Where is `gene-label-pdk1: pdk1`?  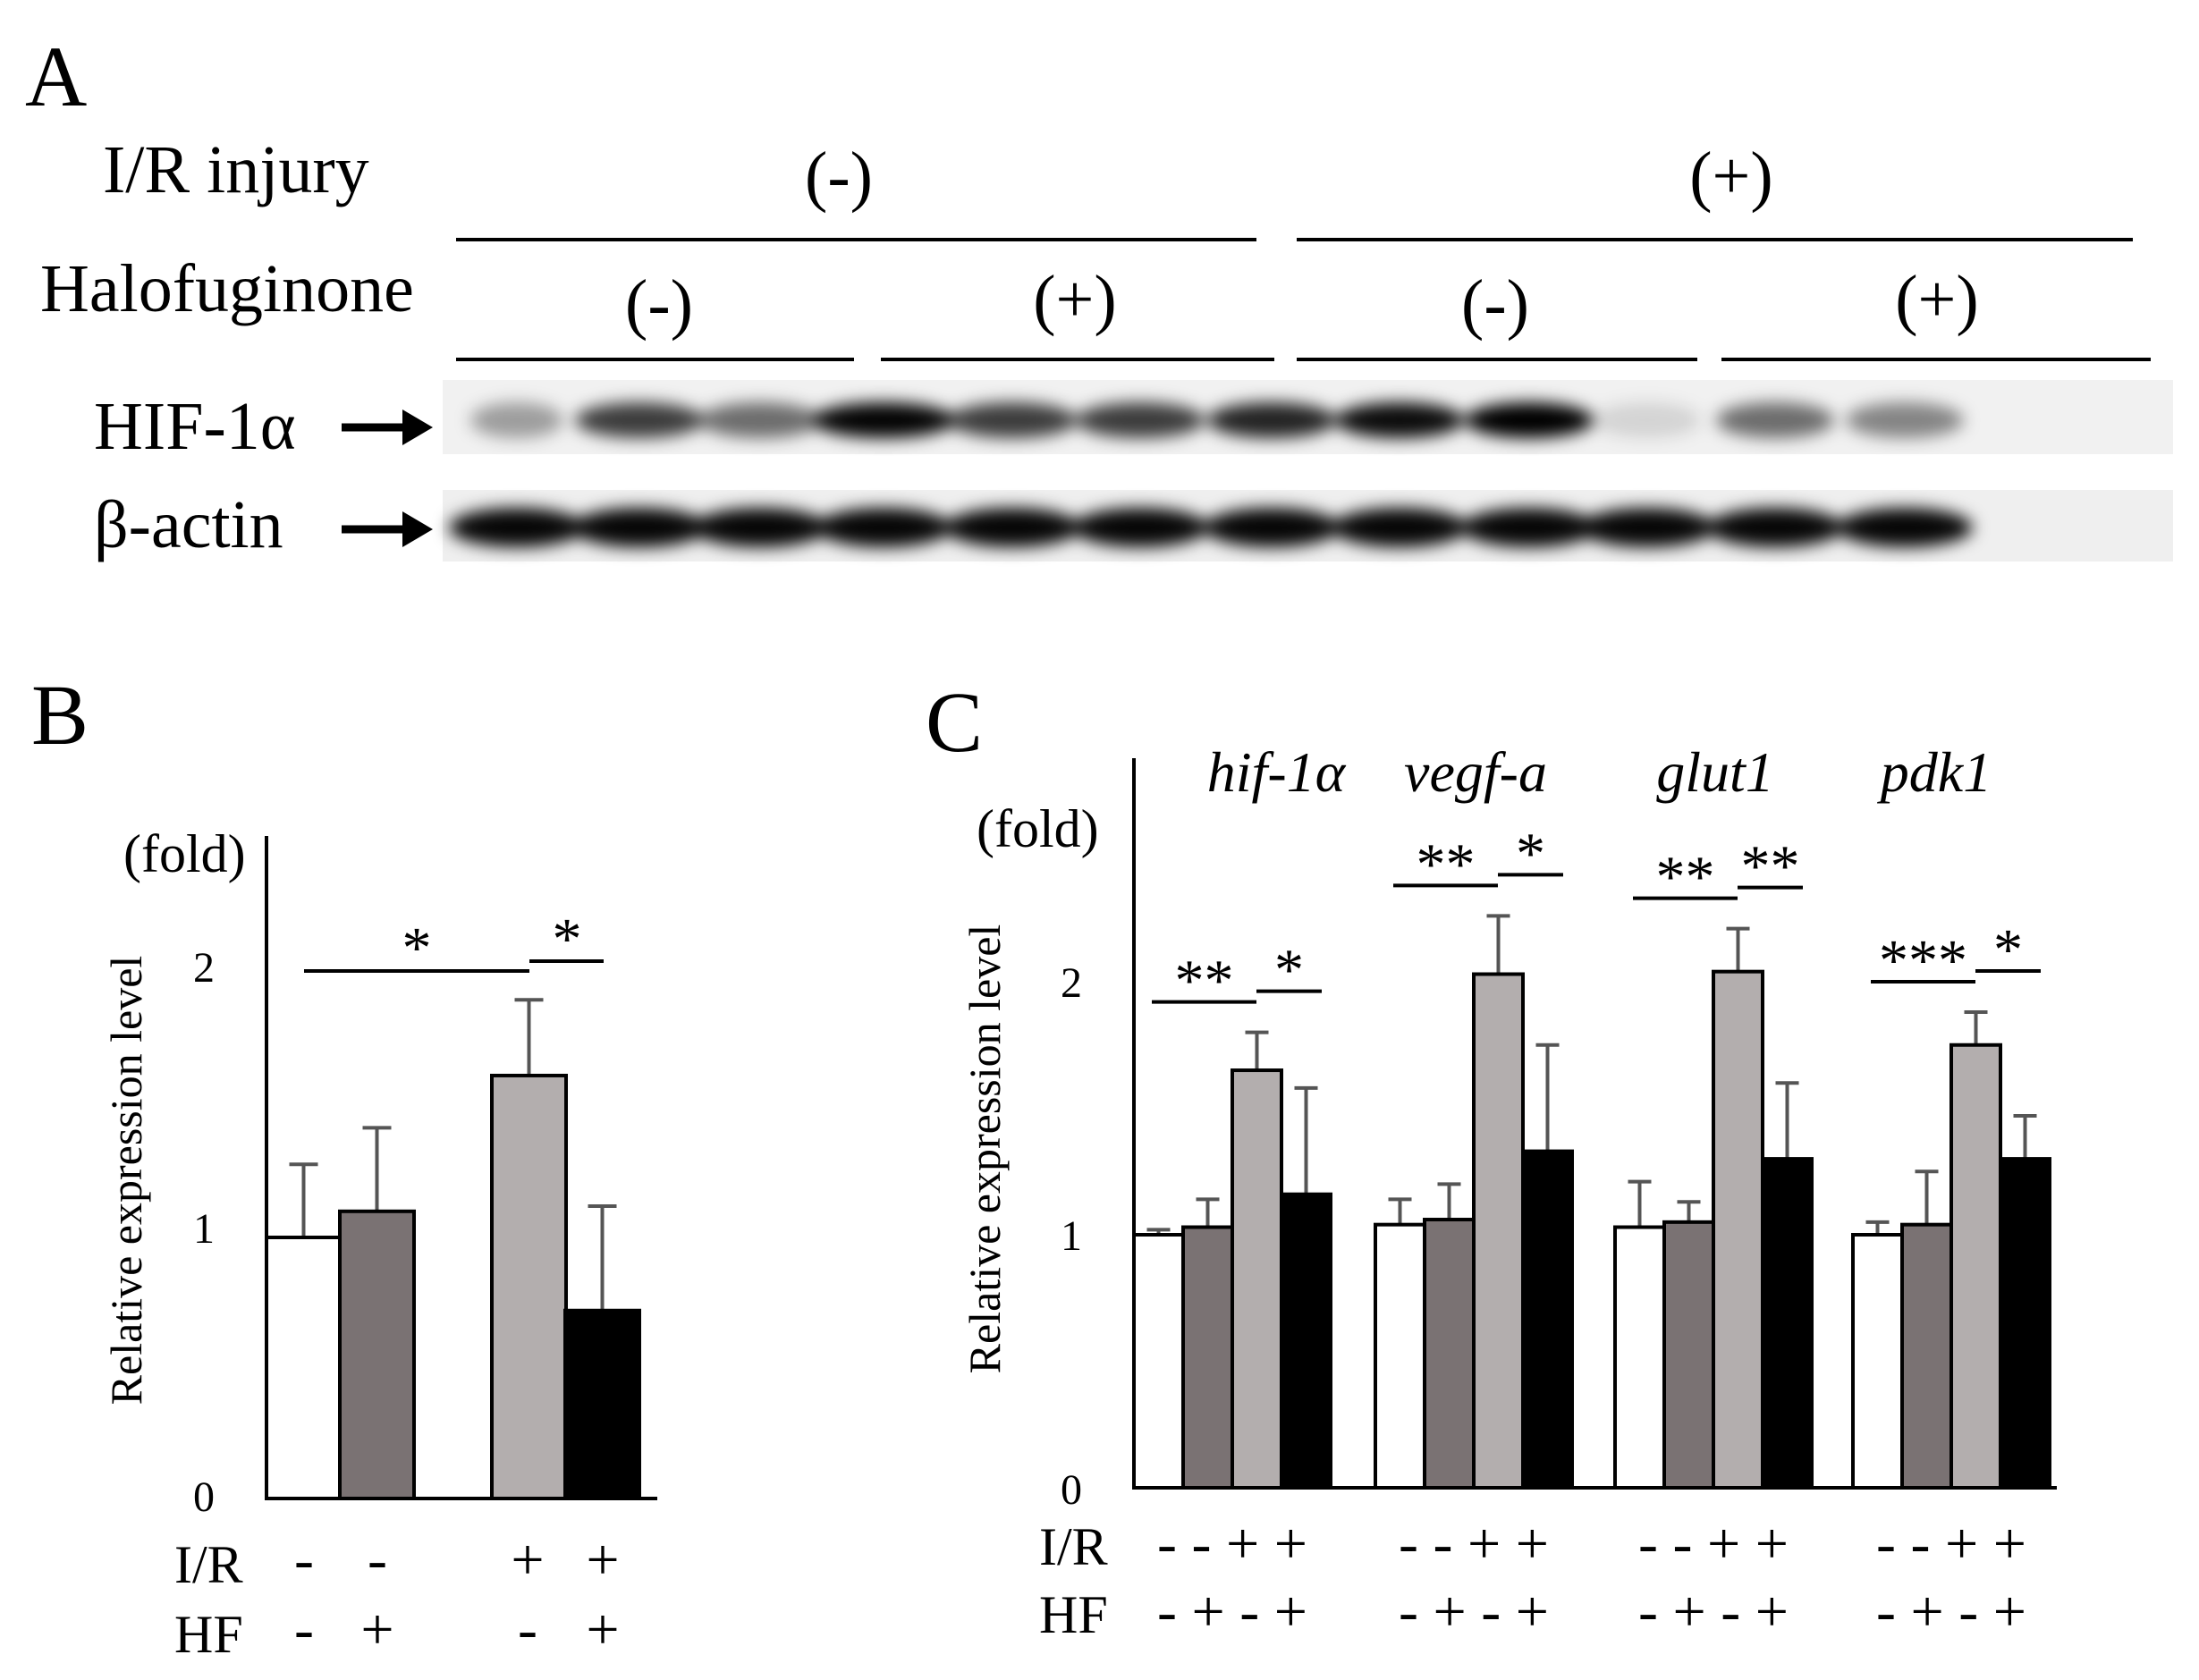 gene-label-pdk1: pdk1 is located at coordinates (1934, 772).